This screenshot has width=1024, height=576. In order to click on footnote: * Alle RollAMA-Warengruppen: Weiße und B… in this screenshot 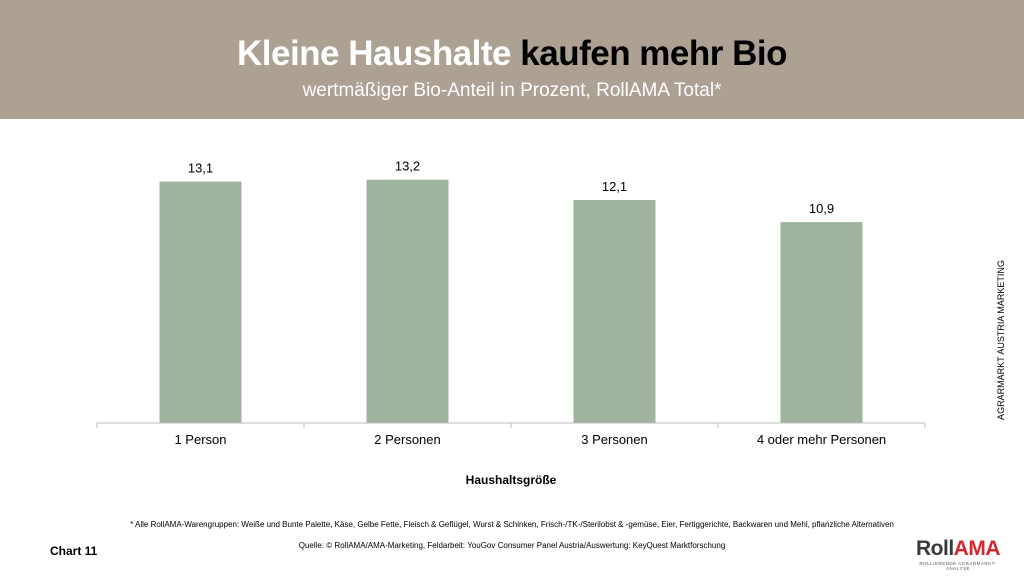, I will do `click(512, 524)`.